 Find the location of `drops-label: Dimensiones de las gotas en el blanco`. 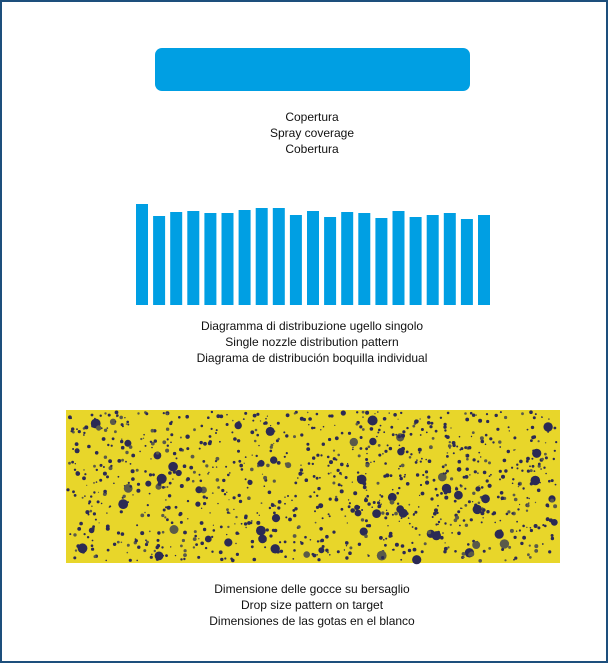

drops-label: Dimensiones de las gotas en el blanco is located at coordinates (312, 621).